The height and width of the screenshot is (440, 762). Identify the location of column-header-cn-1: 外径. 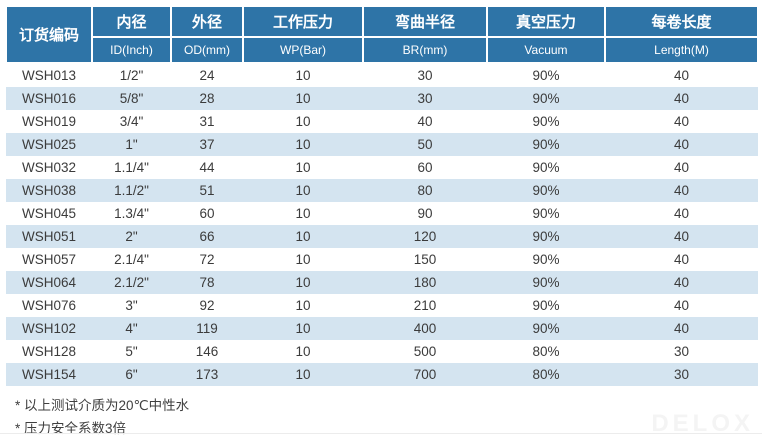
(207, 21).